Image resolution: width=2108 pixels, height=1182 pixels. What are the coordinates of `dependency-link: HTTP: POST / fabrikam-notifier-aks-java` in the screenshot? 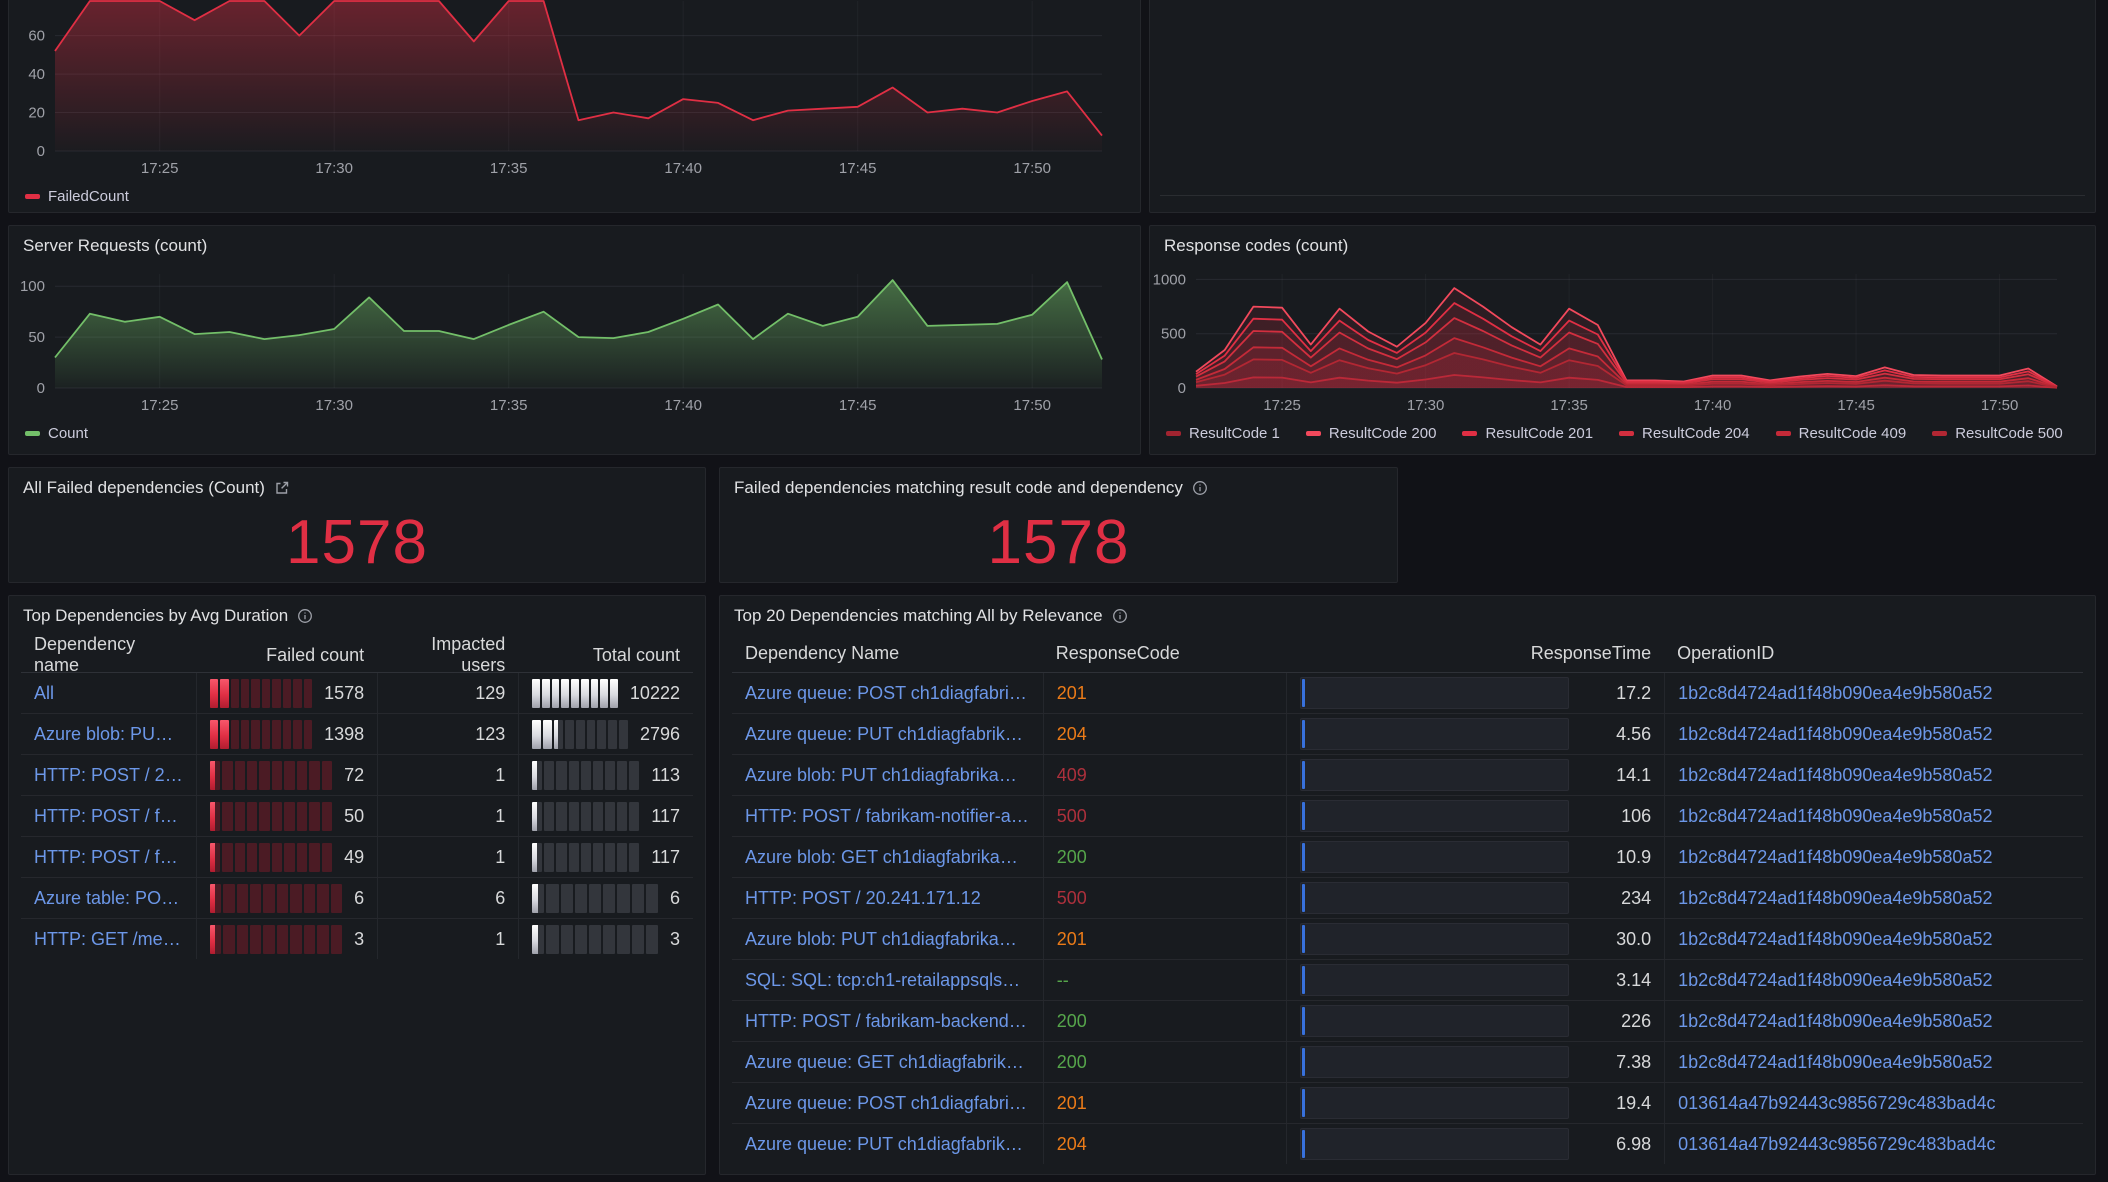 It's located at (887, 815).